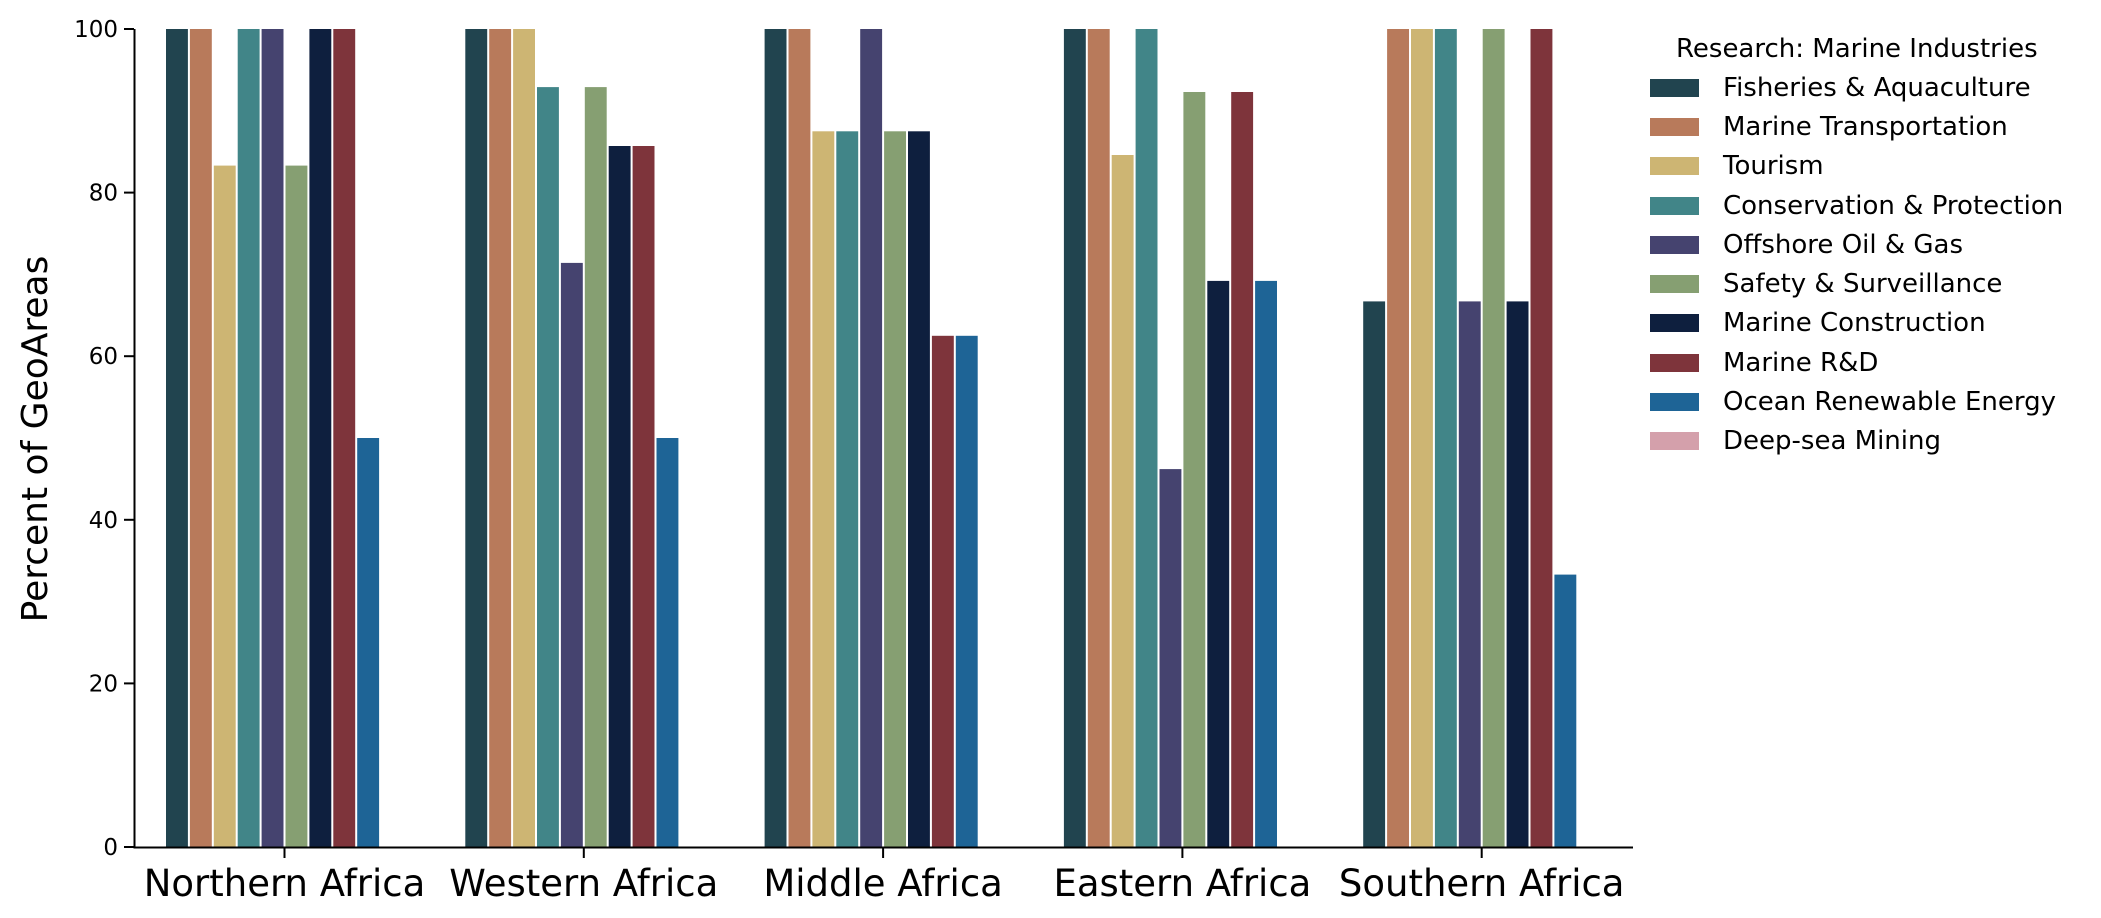 The height and width of the screenshot is (918, 2101). What do you see at coordinates (1832, 441) in the screenshot?
I see `legend-label: Deep-sea Mining` at bounding box center [1832, 441].